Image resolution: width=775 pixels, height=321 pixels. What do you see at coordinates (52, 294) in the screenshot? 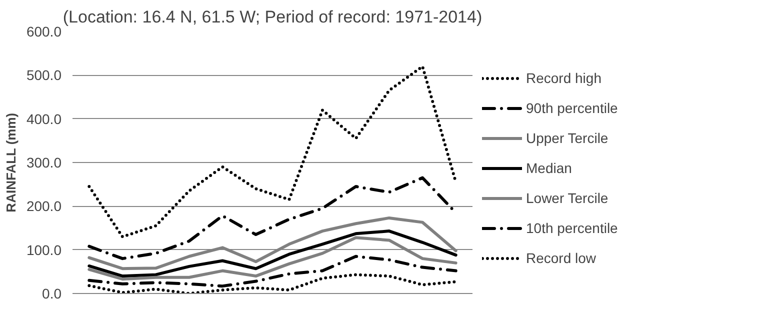
I see `y-tick-label: 0.0` at bounding box center [52, 294].